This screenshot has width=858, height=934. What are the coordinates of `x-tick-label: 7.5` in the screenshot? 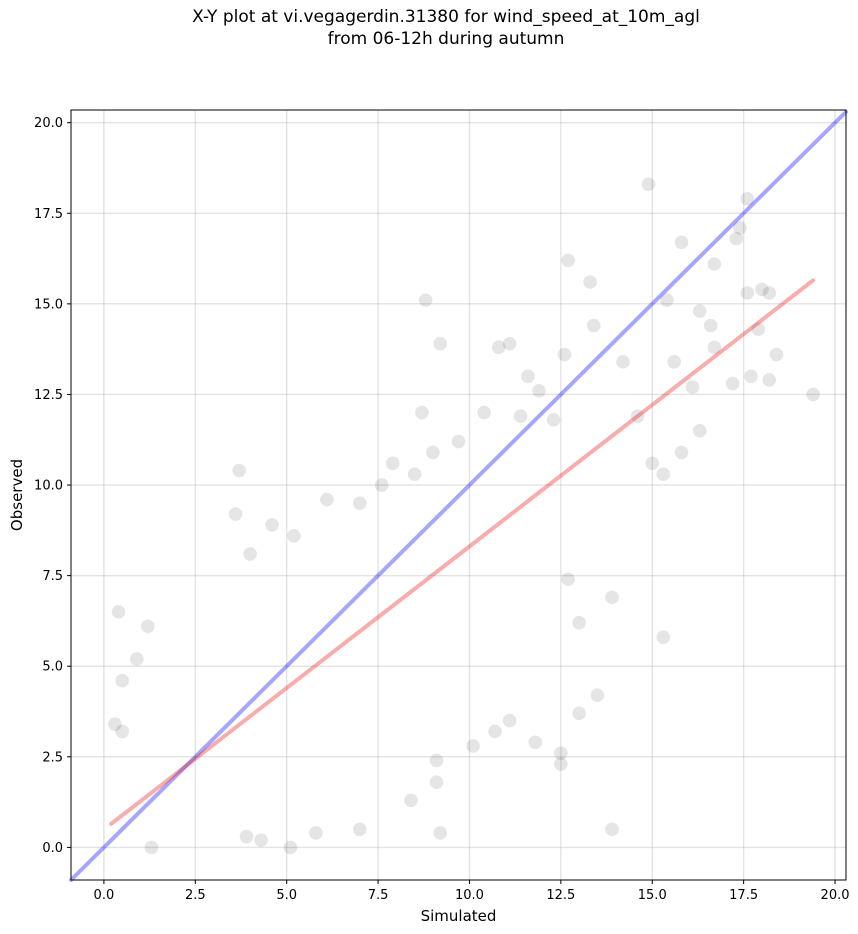 It's located at (378, 895).